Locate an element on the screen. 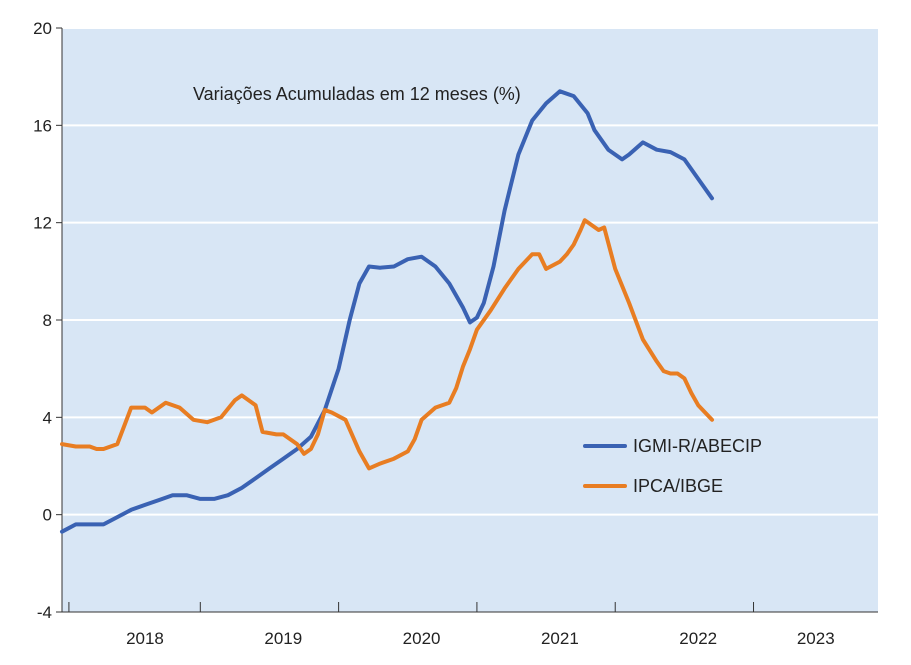 The width and height of the screenshot is (911, 665). y-tick-label: 4 is located at coordinates (47, 417).